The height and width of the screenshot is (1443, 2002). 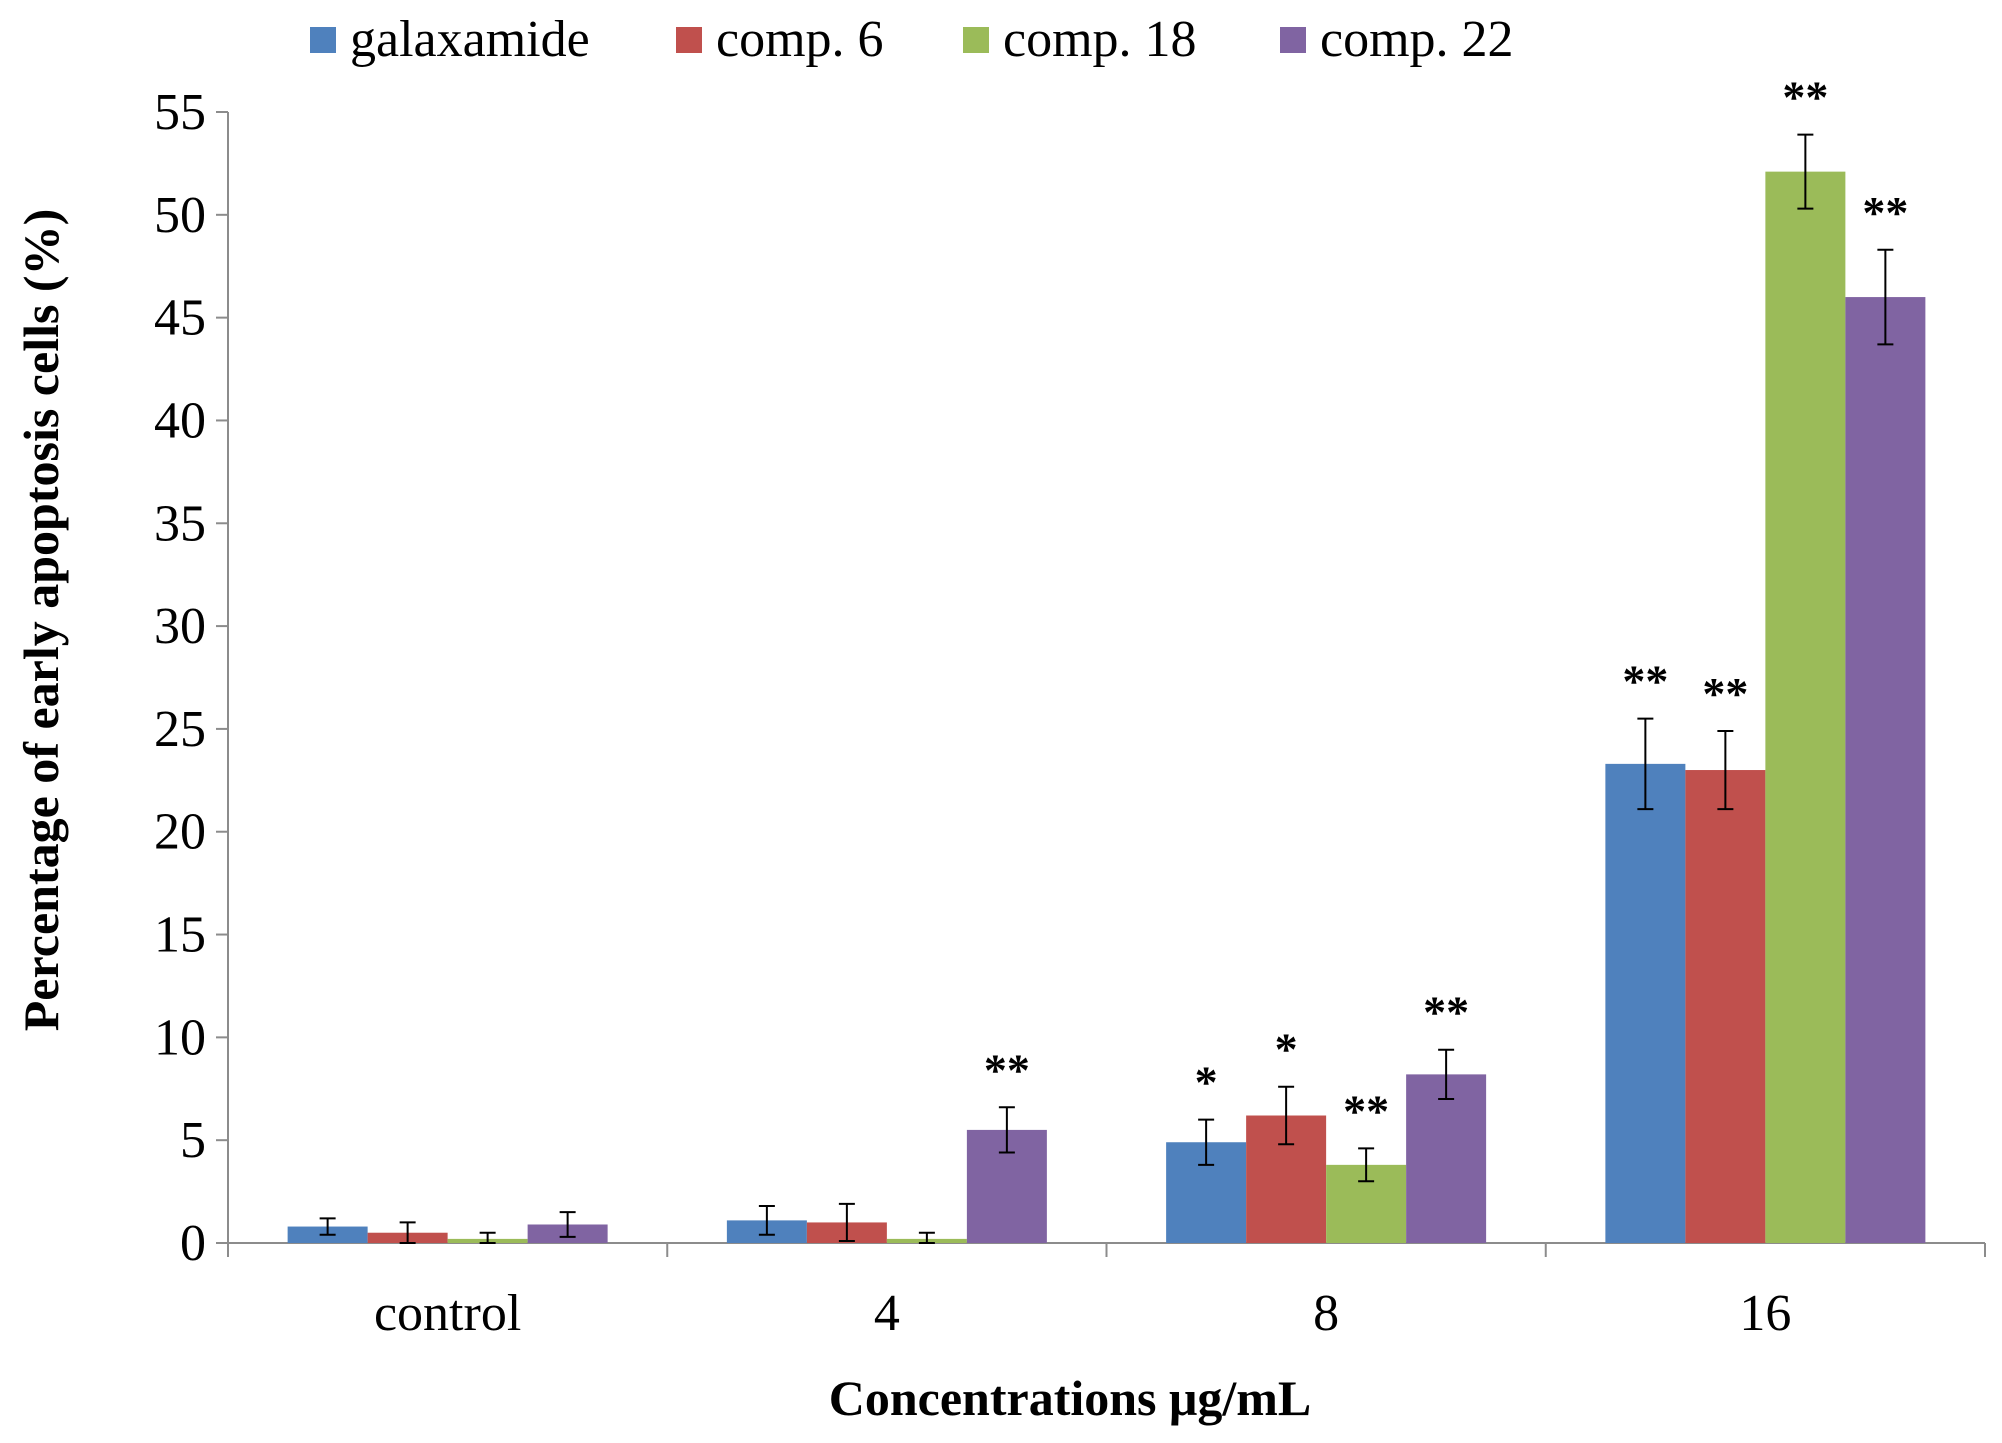 What do you see at coordinates (886, 1144) in the screenshot?
I see `bar-group-4: **` at bounding box center [886, 1144].